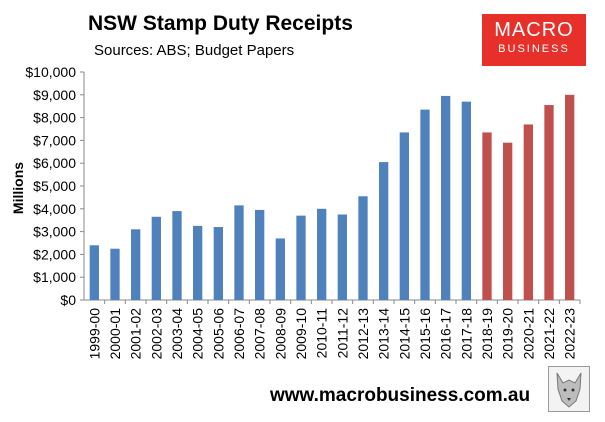 This screenshot has height=422, width=605. Describe the element at coordinates (54, 232) in the screenshot. I see `y-tick-label: $3,000` at that location.